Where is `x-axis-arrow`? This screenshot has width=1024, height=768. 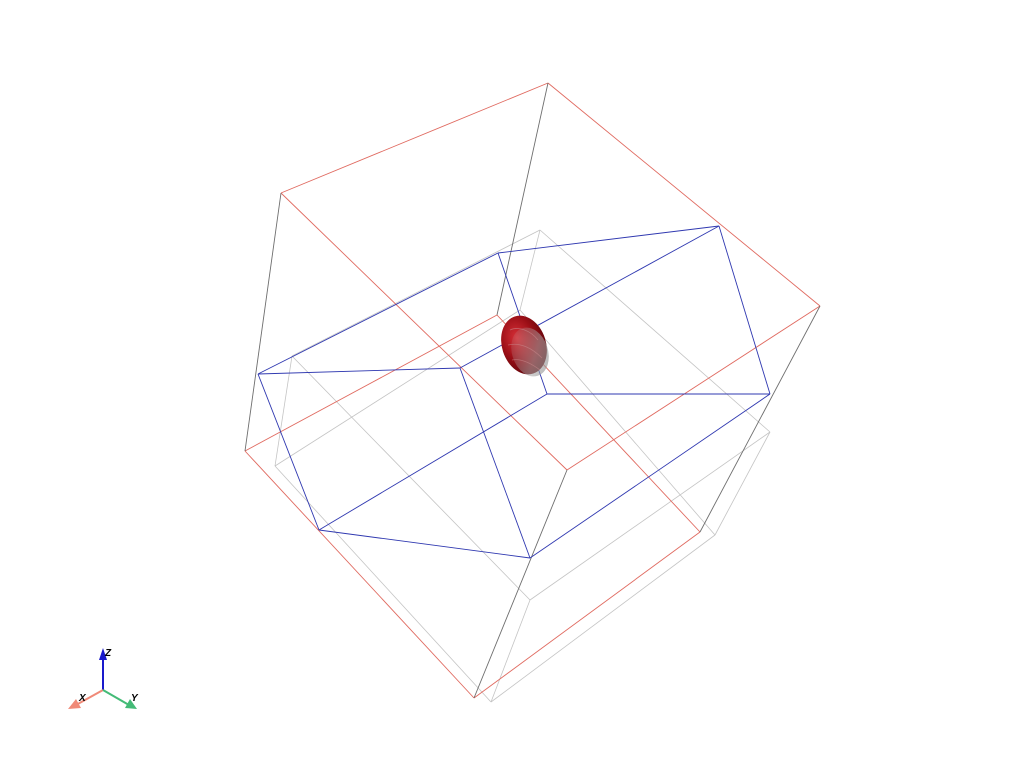 x-axis-arrow is located at coordinates (86, 699).